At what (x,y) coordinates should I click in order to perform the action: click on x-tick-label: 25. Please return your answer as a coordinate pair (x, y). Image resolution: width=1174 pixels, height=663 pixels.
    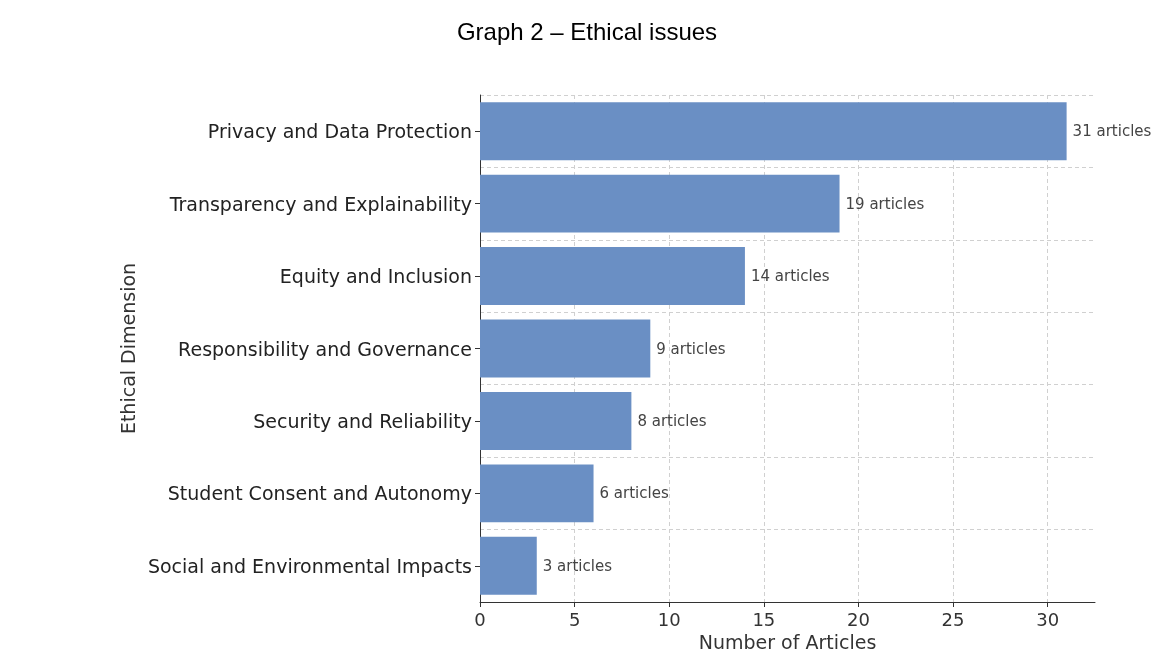
    Looking at the image, I should click on (953, 619).